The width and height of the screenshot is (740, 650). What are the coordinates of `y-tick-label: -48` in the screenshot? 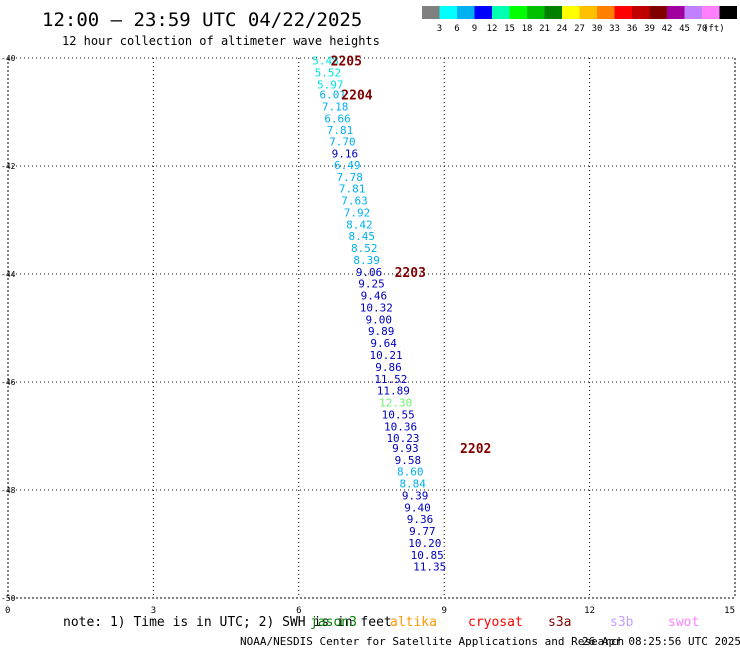 It's located at (8, 490).